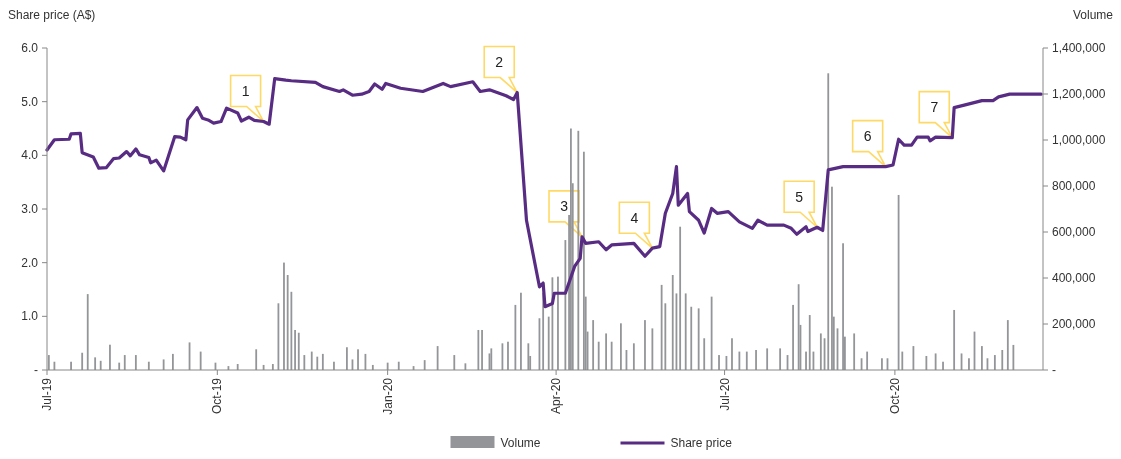  I want to click on annotation: 3, so click(564, 206).